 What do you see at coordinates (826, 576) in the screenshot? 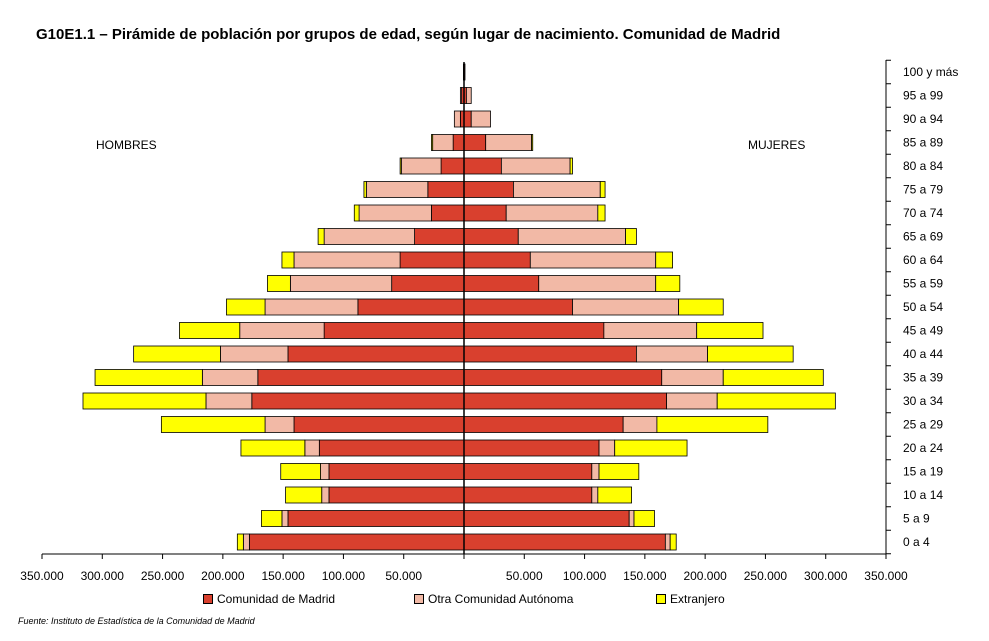
I see `x-tick-label-13: 300.000` at bounding box center [826, 576].